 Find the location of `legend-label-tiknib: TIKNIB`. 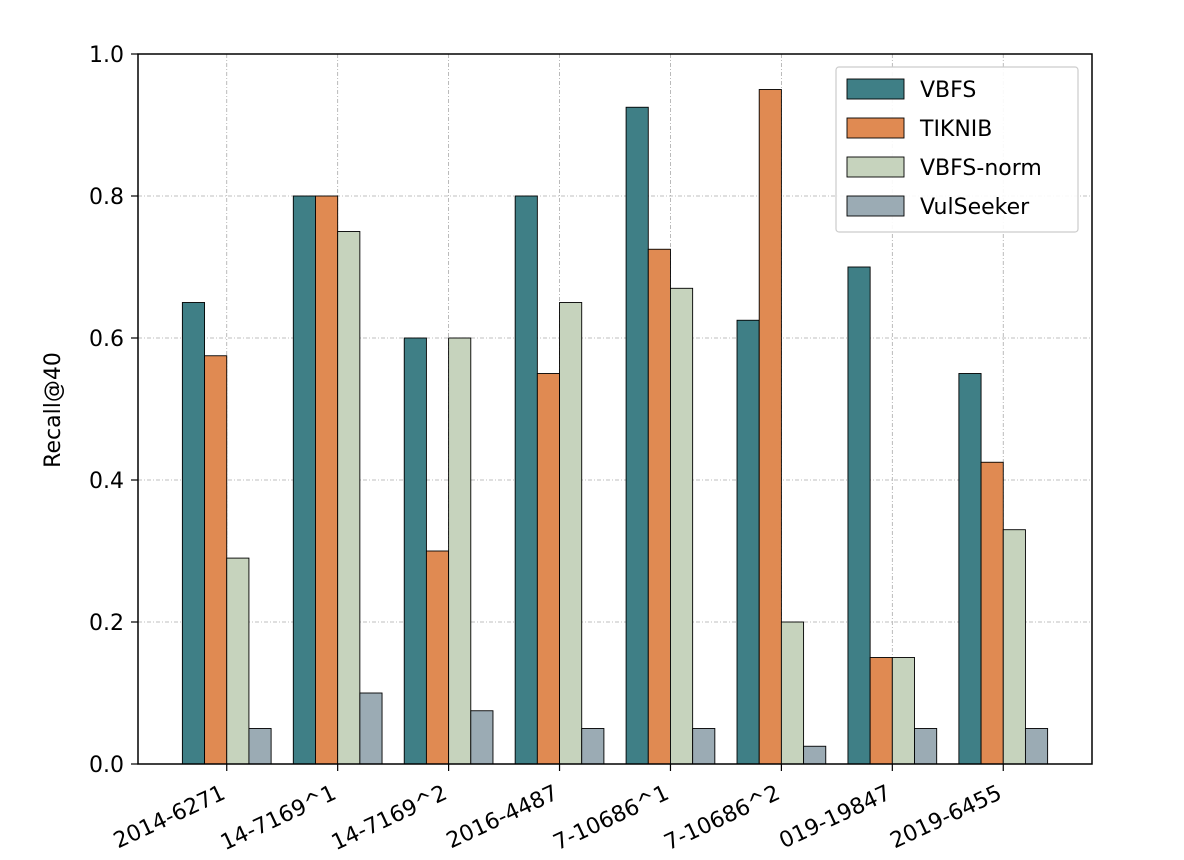

legend-label-tiknib: TIKNIB is located at coordinates (955, 129).